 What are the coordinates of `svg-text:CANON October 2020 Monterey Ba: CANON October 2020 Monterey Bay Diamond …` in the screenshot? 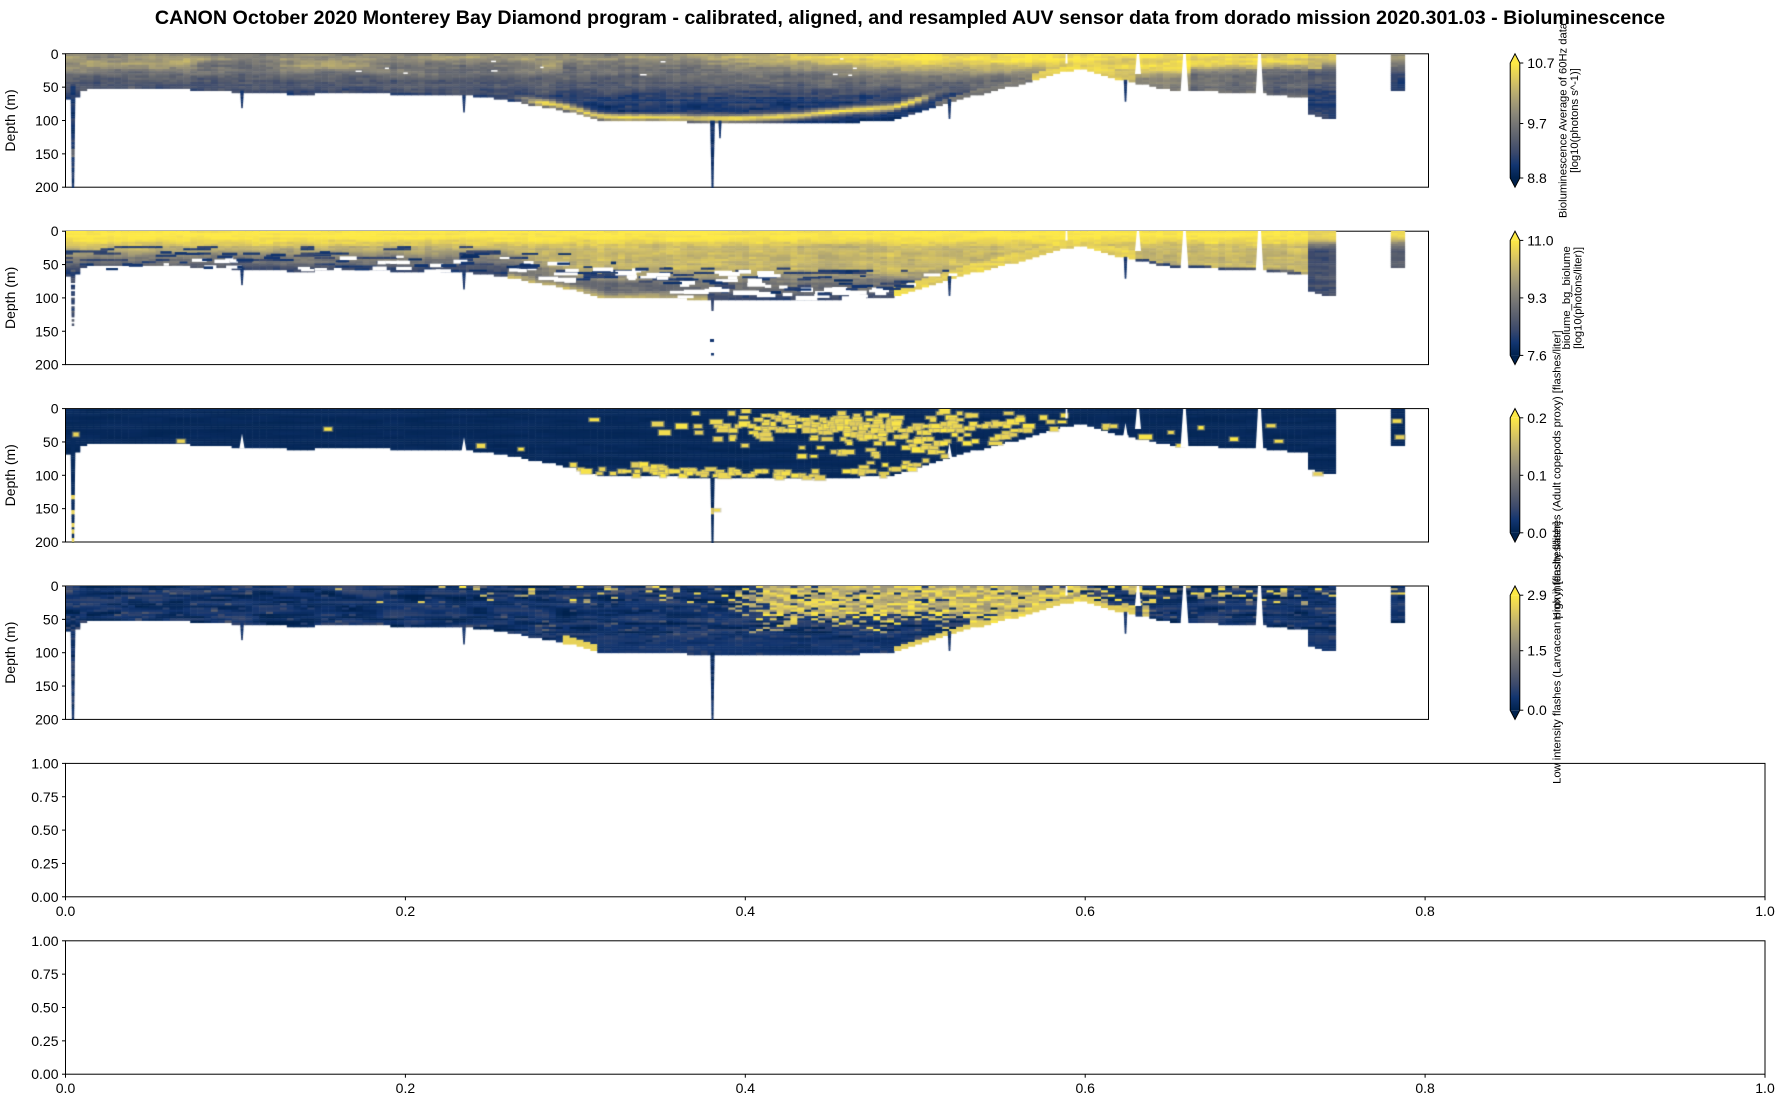 It's located at (910, 18).